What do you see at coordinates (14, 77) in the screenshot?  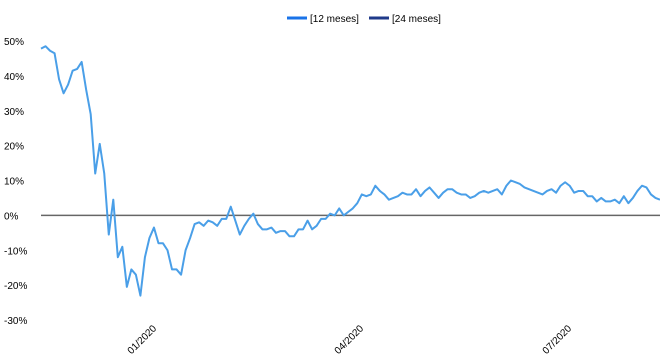 I see `y-tick-label: 40%` at bounding box center [14, 77].